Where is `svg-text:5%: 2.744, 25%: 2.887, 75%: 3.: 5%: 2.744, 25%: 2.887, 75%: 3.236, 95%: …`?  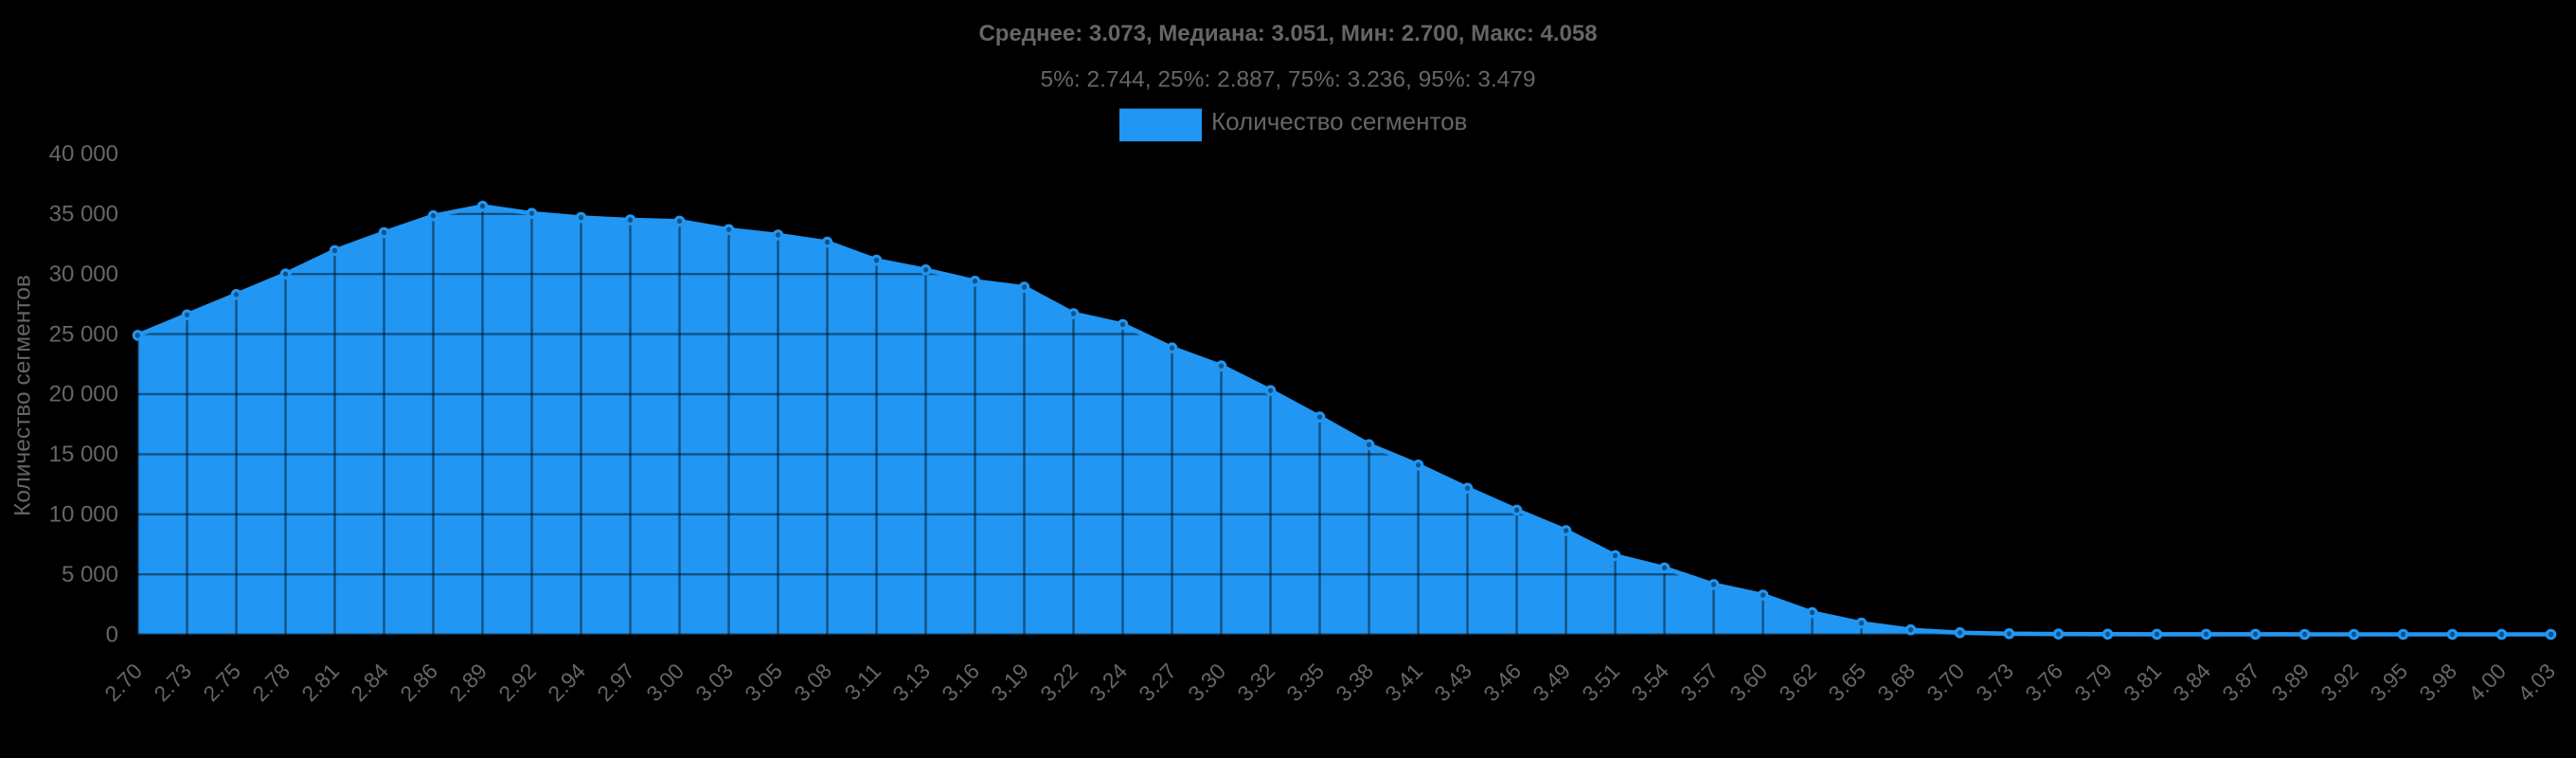 svg-text:5%: 2.744, 25%: 2.887, 75%: 3.: 5%: 2.744, 25%: 2.887, 75%: 3.236, 95%: … is located at coordinates (1287, 80).